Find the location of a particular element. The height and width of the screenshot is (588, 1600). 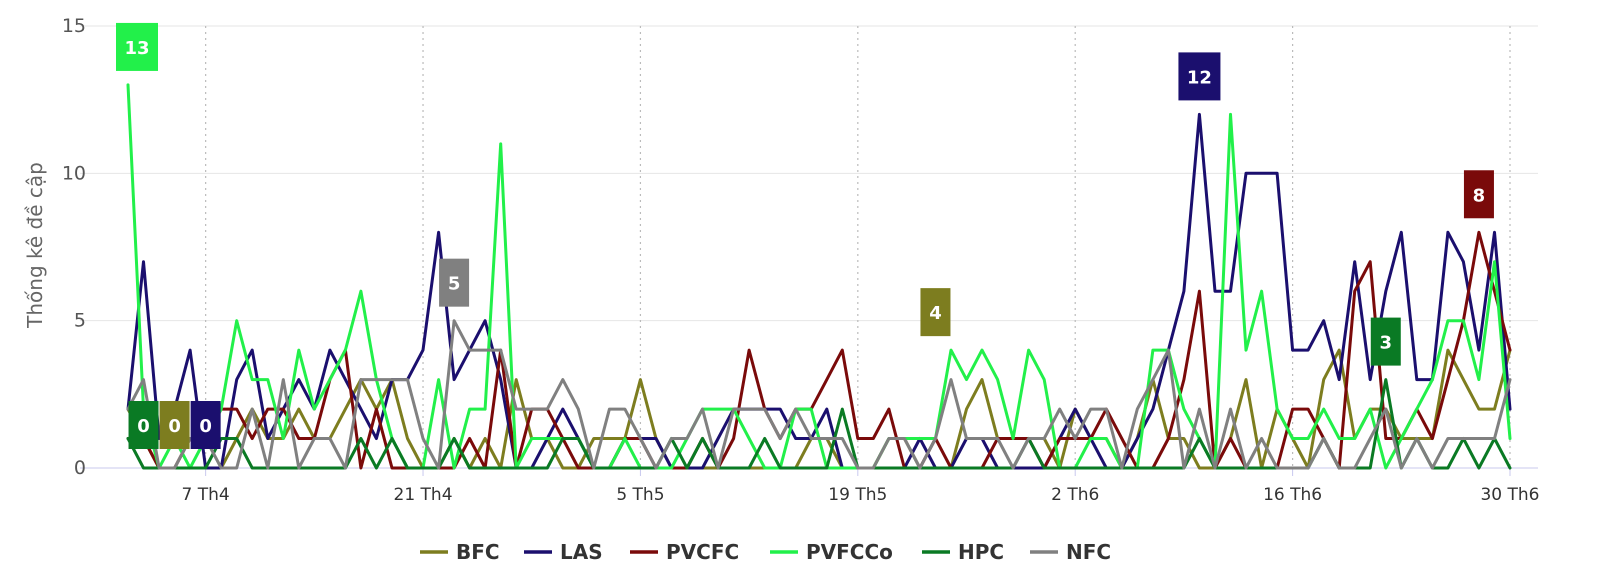

y-tick-label: 0 is located at coordinates (80, 468).